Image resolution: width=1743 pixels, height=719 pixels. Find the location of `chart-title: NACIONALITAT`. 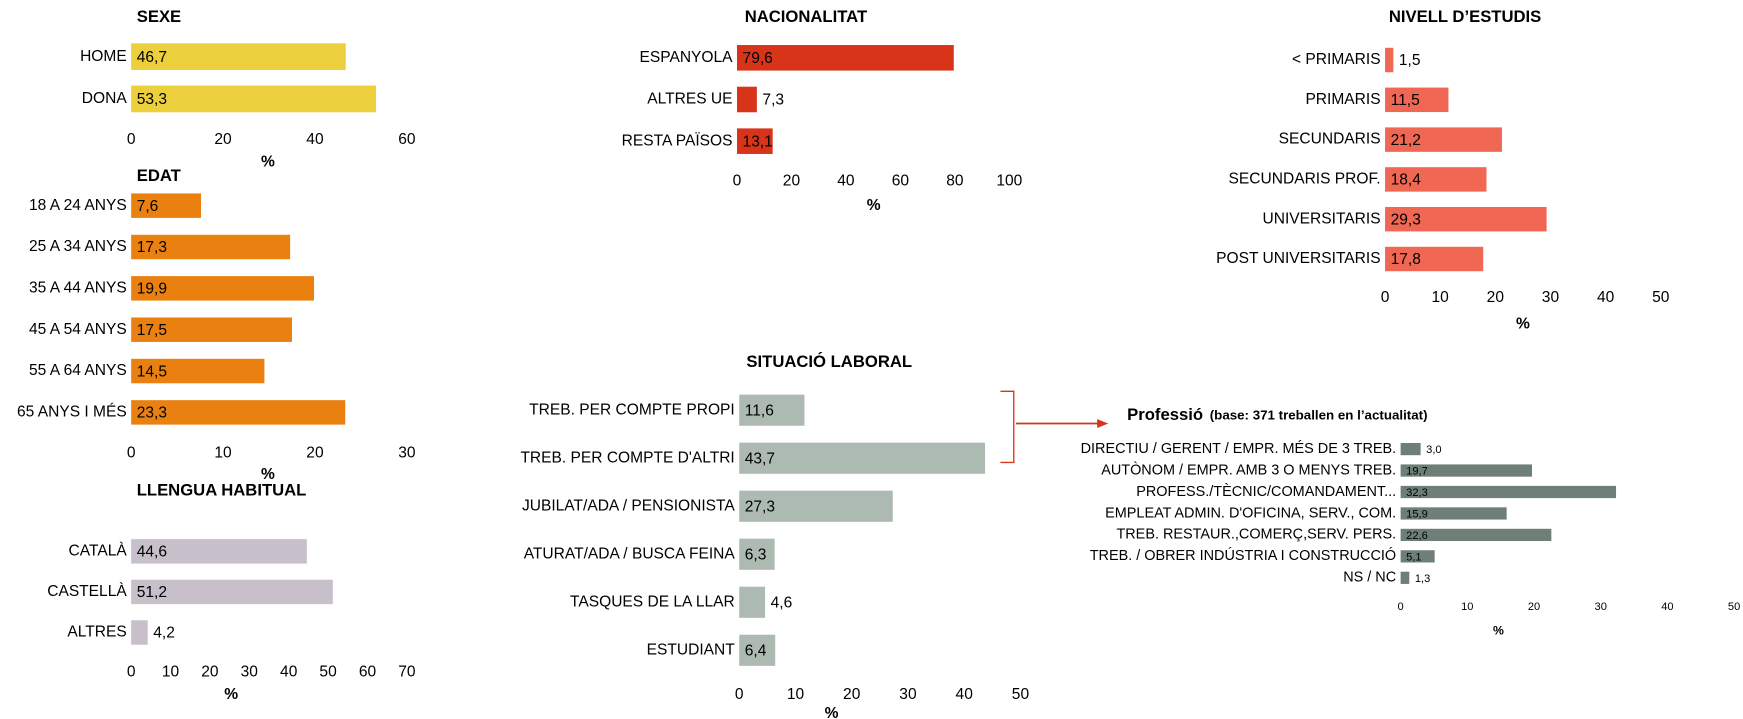

chart-title: NACIONALITAT is located at coordinates (806, 16).